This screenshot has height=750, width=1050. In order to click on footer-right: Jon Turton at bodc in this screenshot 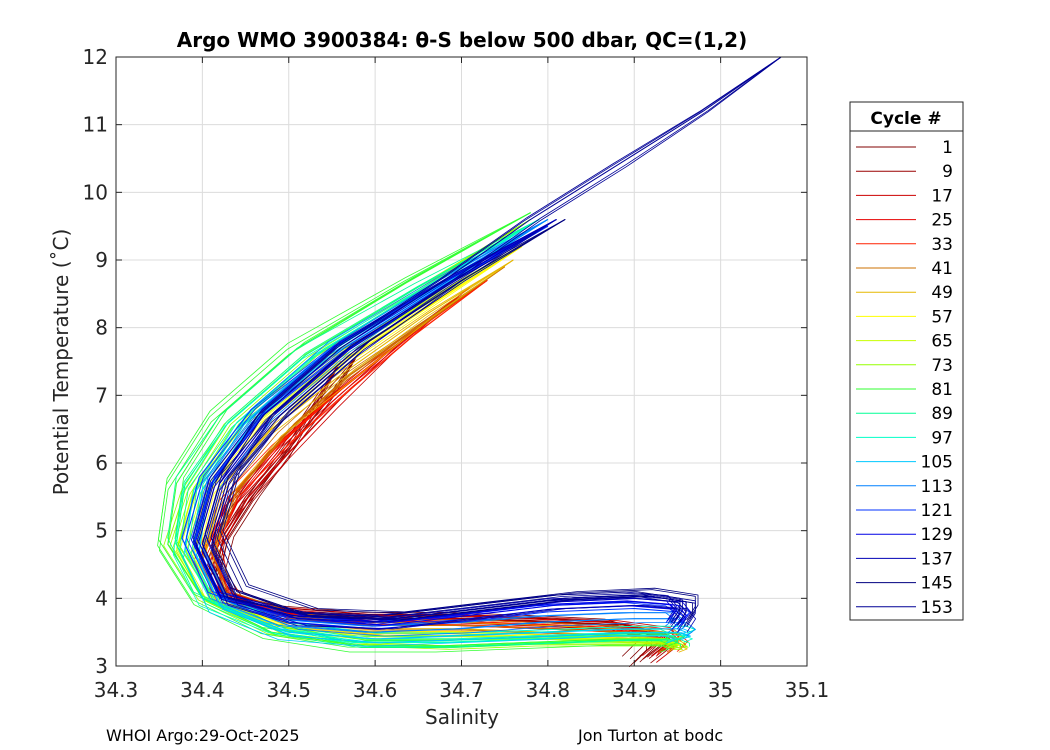, I will do `click(651, 735)`.